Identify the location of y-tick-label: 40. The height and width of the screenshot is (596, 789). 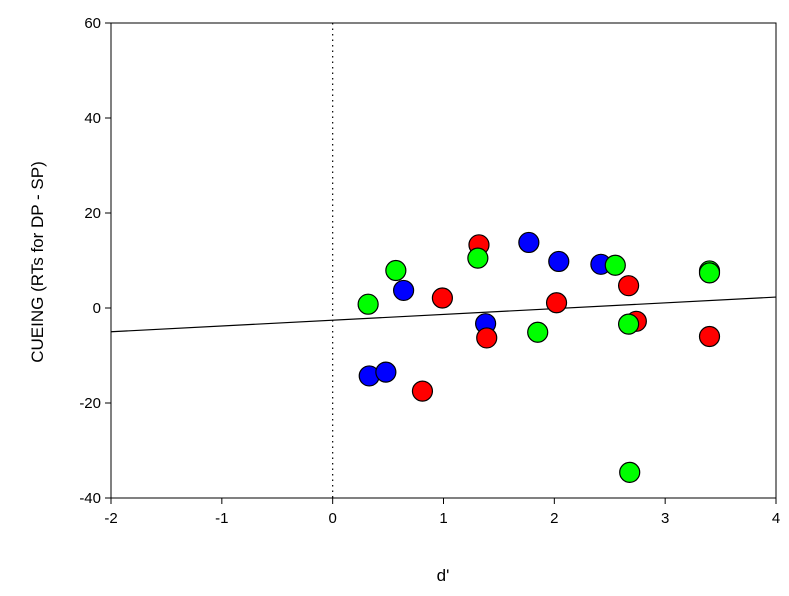
(92, 118).